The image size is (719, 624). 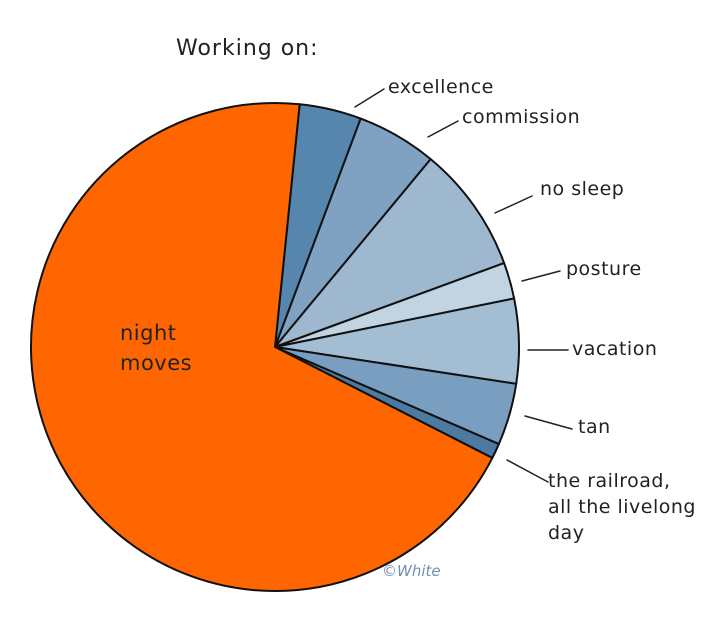 I want to click on slice-label: tan, so click(x=594, y=427).